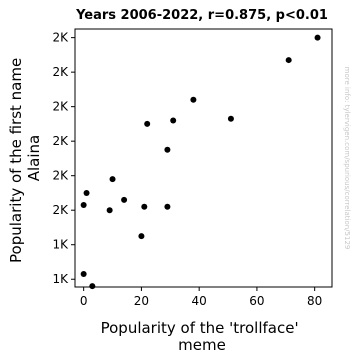 This screenshot has width=353, height=356. Describe the element at coordinates (84, 301) in the screenshot. I see `x-tick-label: 0` at that location.